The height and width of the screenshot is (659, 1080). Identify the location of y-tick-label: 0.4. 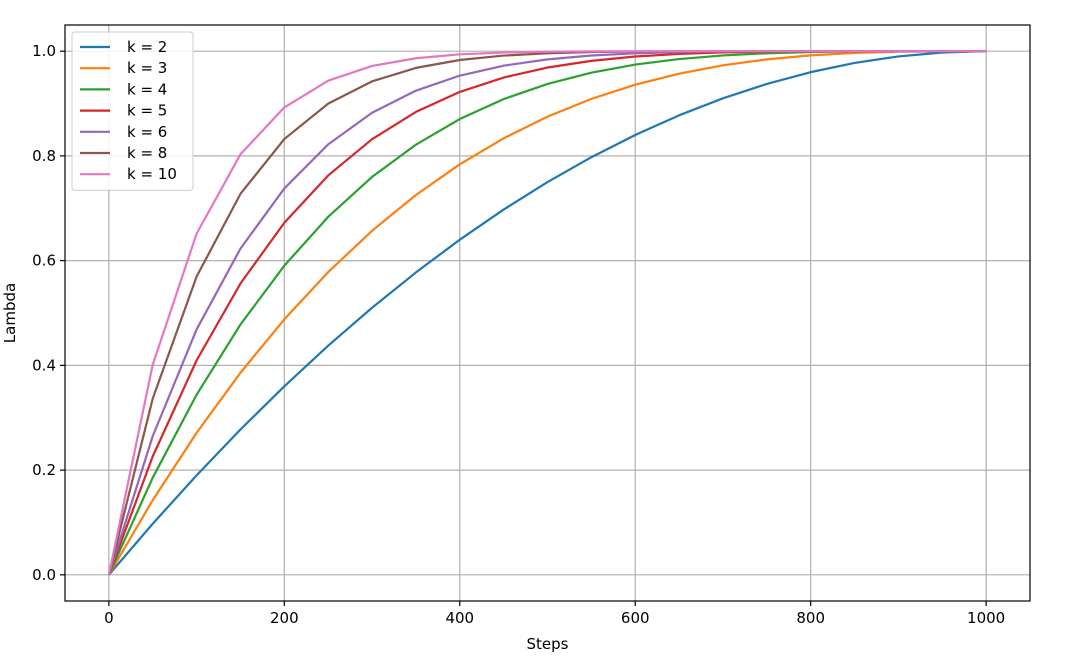
(44, 365).